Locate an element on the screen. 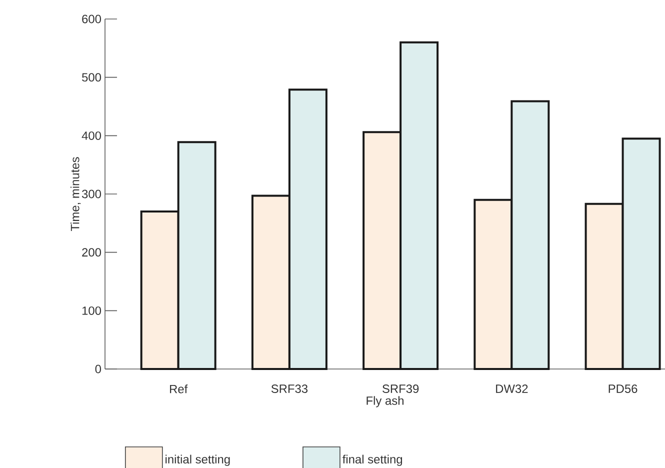 The width and height of the screenshot is (665, 468). y-tick-label: 500 is located at coordinates (92, 77).